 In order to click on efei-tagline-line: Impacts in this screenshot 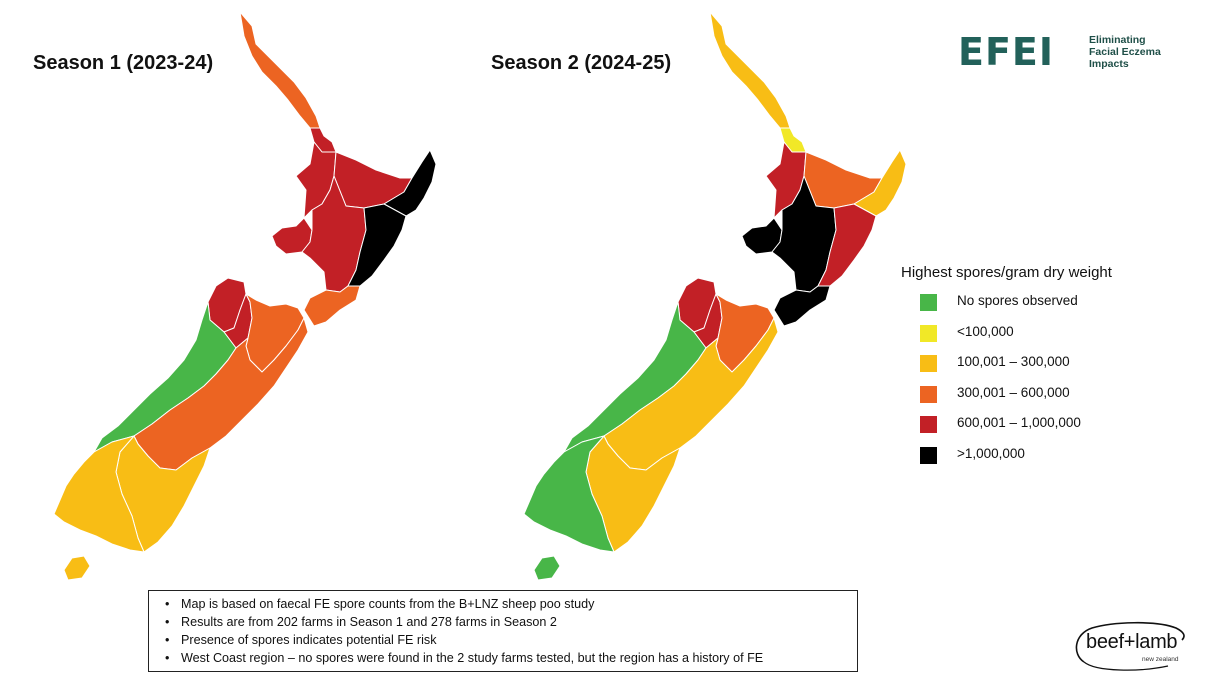, I will do `click(1109, 64)`.